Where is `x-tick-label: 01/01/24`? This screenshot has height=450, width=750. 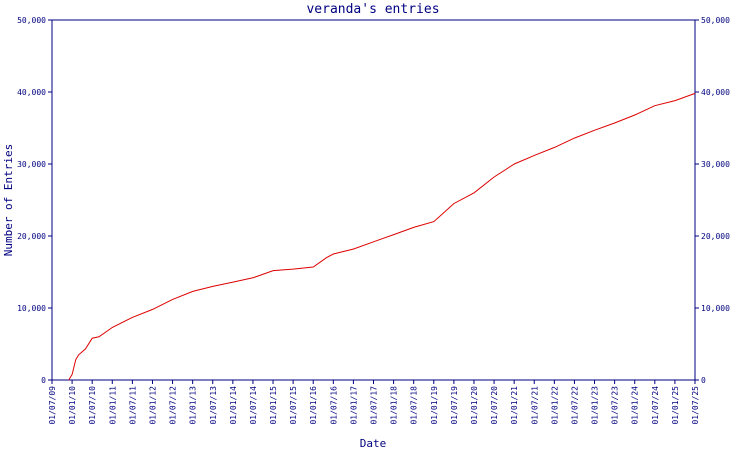 x-tick-label: 01/01/24 is located at coordinates (635, 405).